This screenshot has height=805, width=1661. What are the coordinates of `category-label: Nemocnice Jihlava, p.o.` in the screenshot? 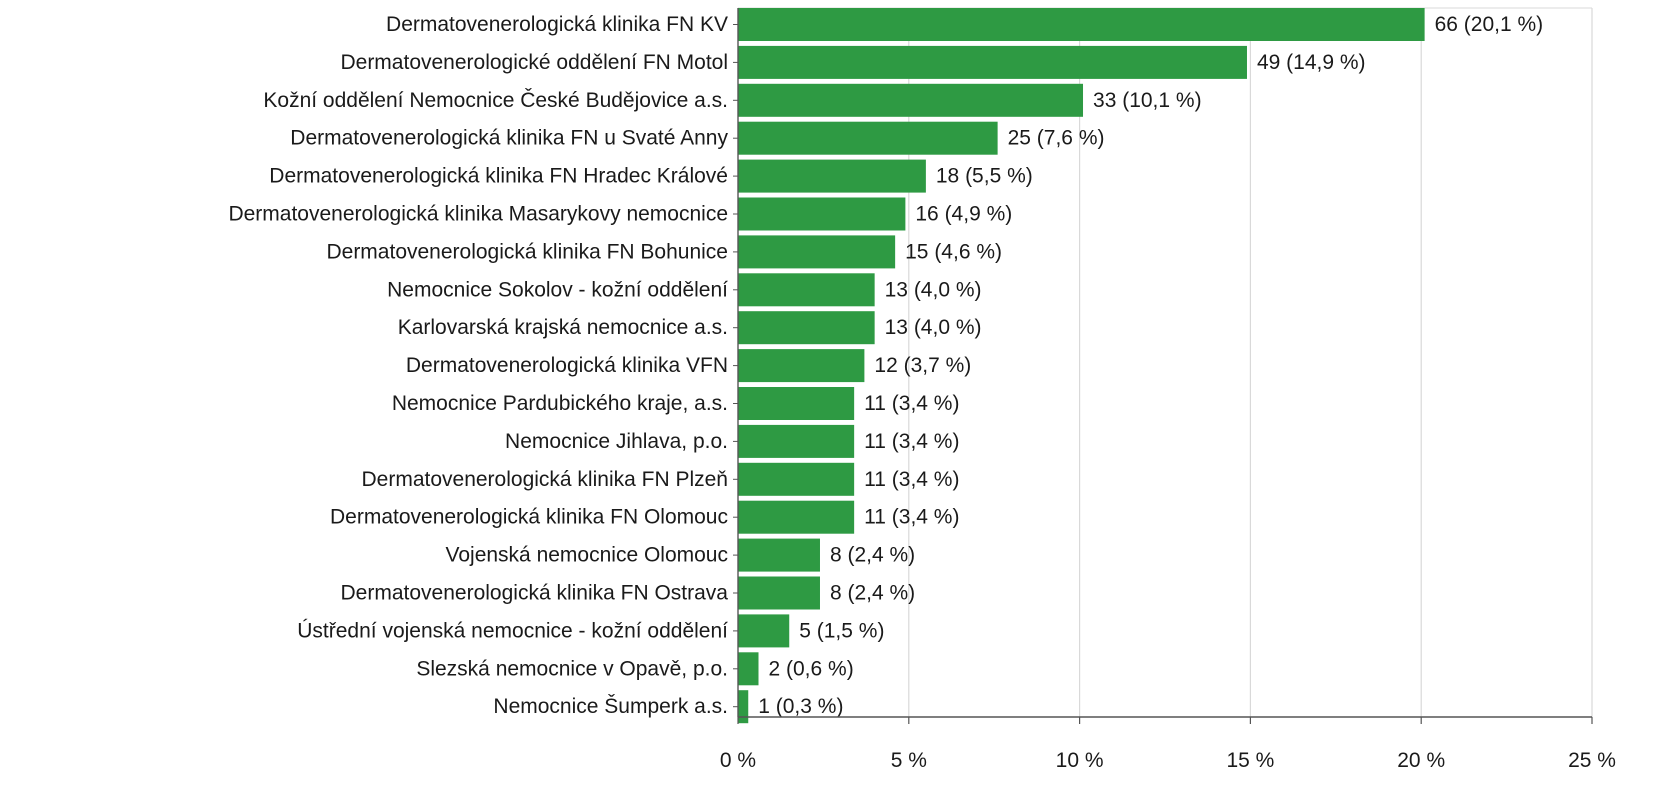 It's located at (616, 441).